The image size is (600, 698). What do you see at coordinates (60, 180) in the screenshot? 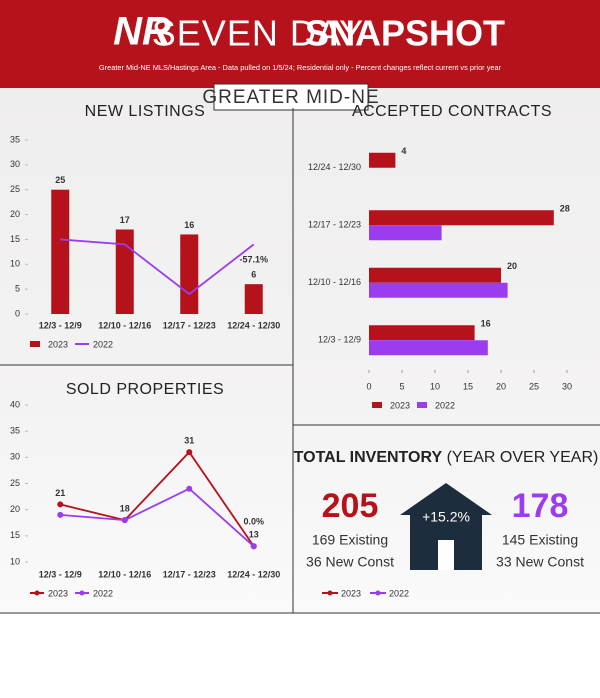
I see `data-label: 25` at bounding box center [60, 180].